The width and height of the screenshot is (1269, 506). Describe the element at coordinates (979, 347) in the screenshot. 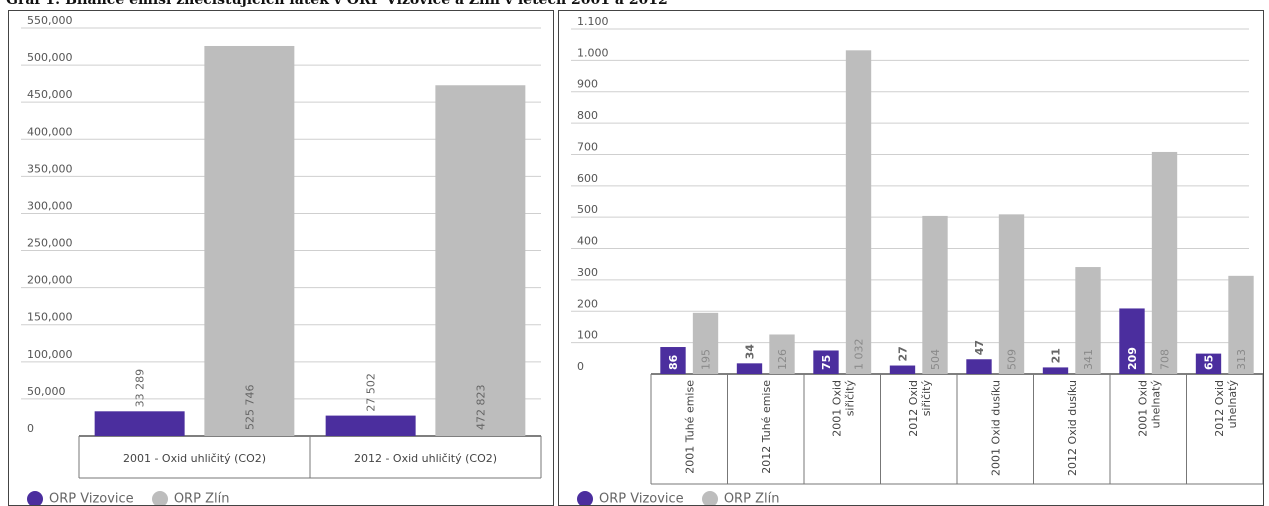

I see `value-label: 47` at that location.